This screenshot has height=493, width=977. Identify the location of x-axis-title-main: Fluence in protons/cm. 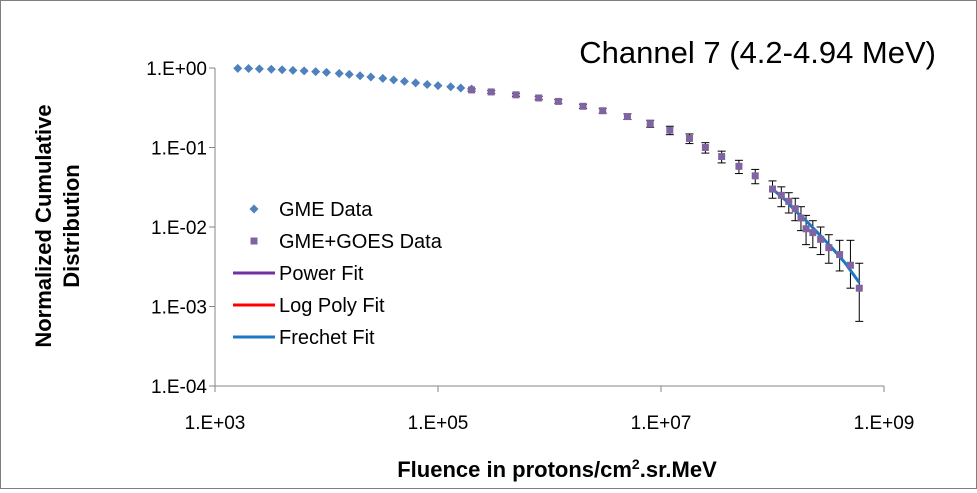
(514, 469).